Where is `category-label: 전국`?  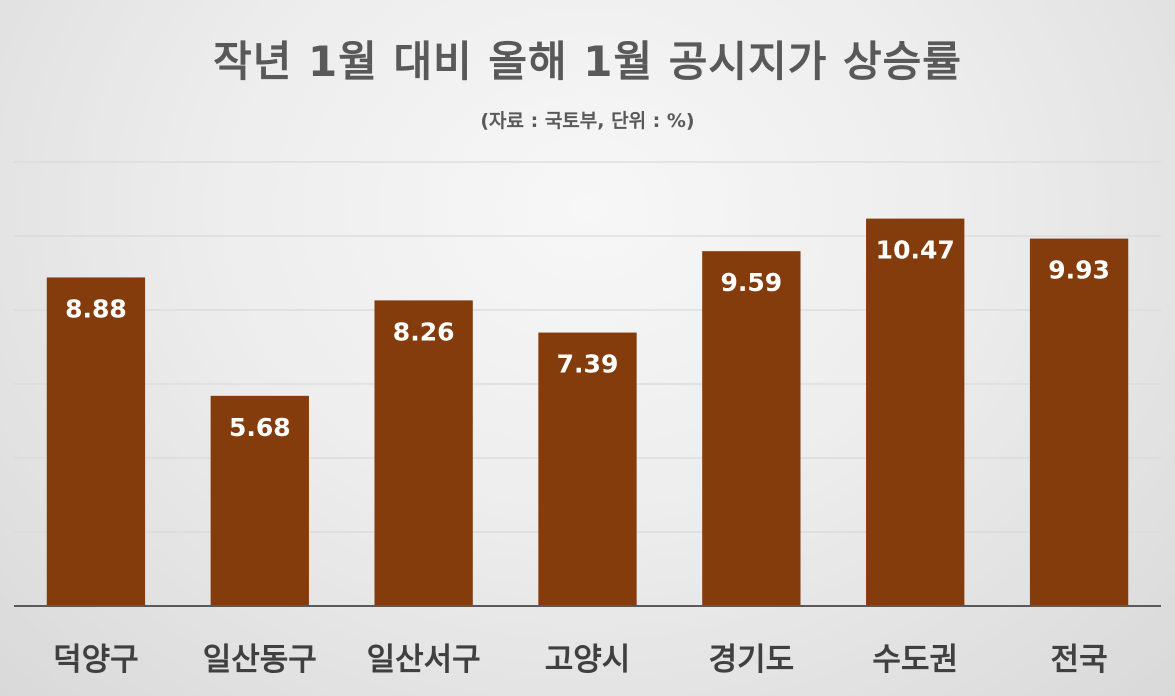
category-label: 전국 is located at coordinates (1079, 660).